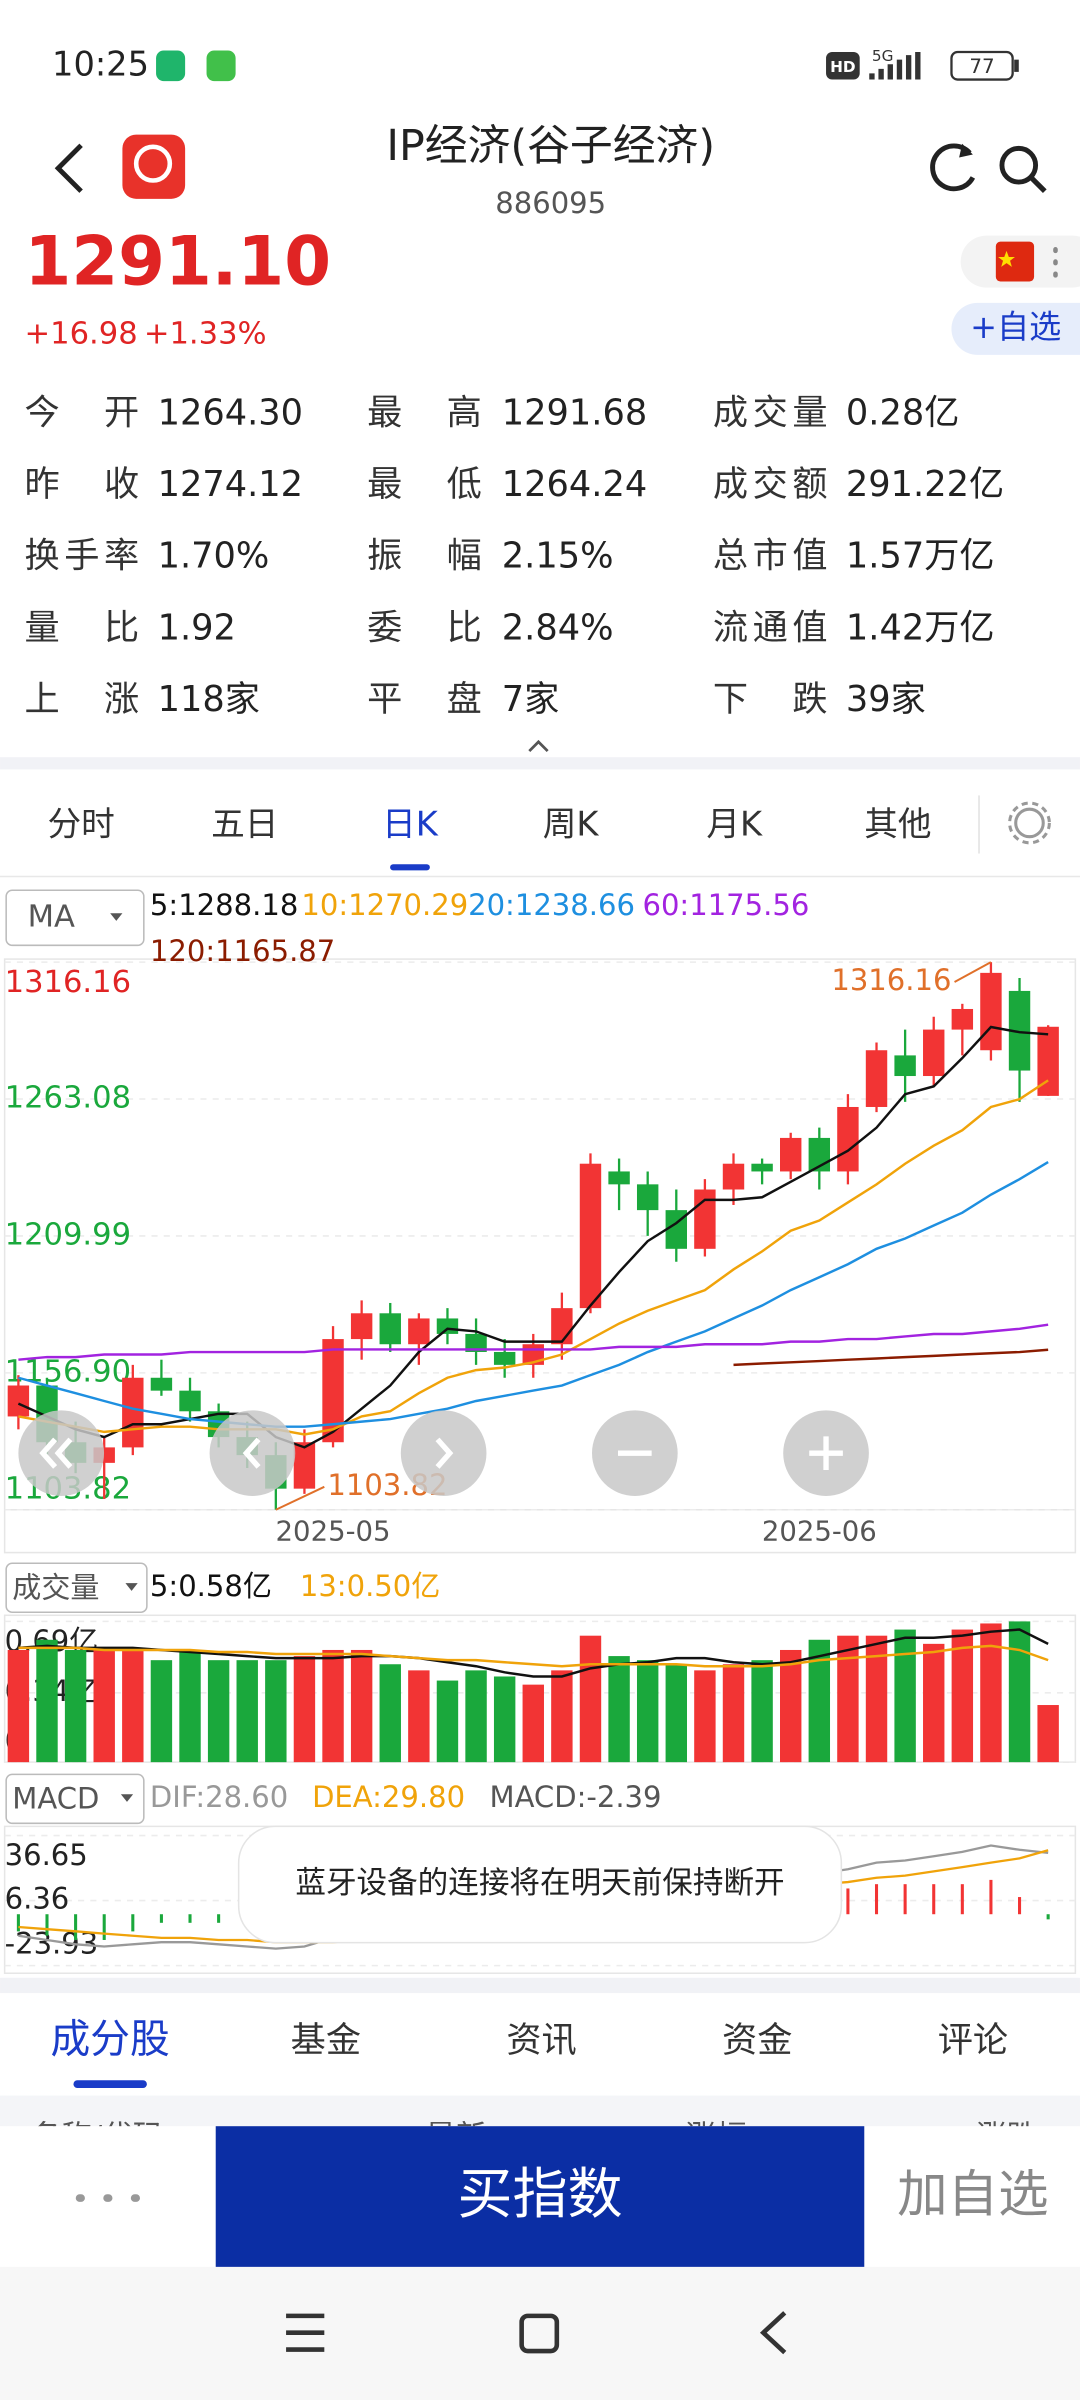 The height and width of the screenshot is (2400, 1080). I want to click on bottom-tab: 资金, so click(757, 2040).